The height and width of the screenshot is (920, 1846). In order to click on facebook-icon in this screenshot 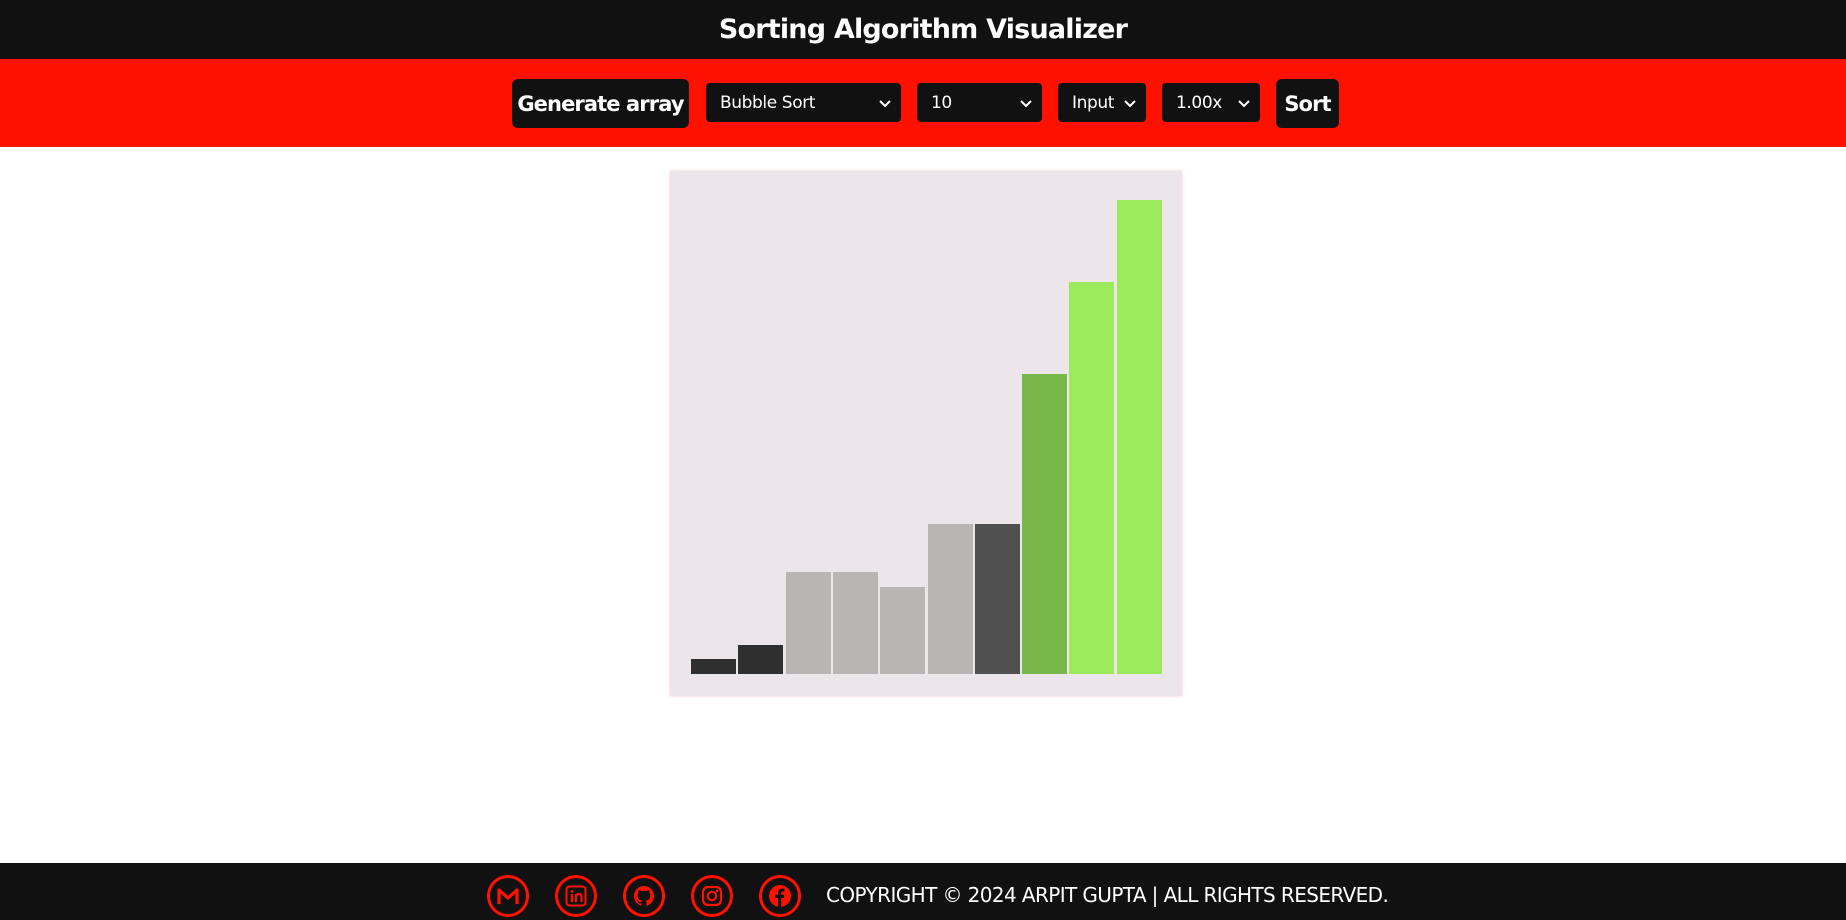, I will do `click(780, 896)`.